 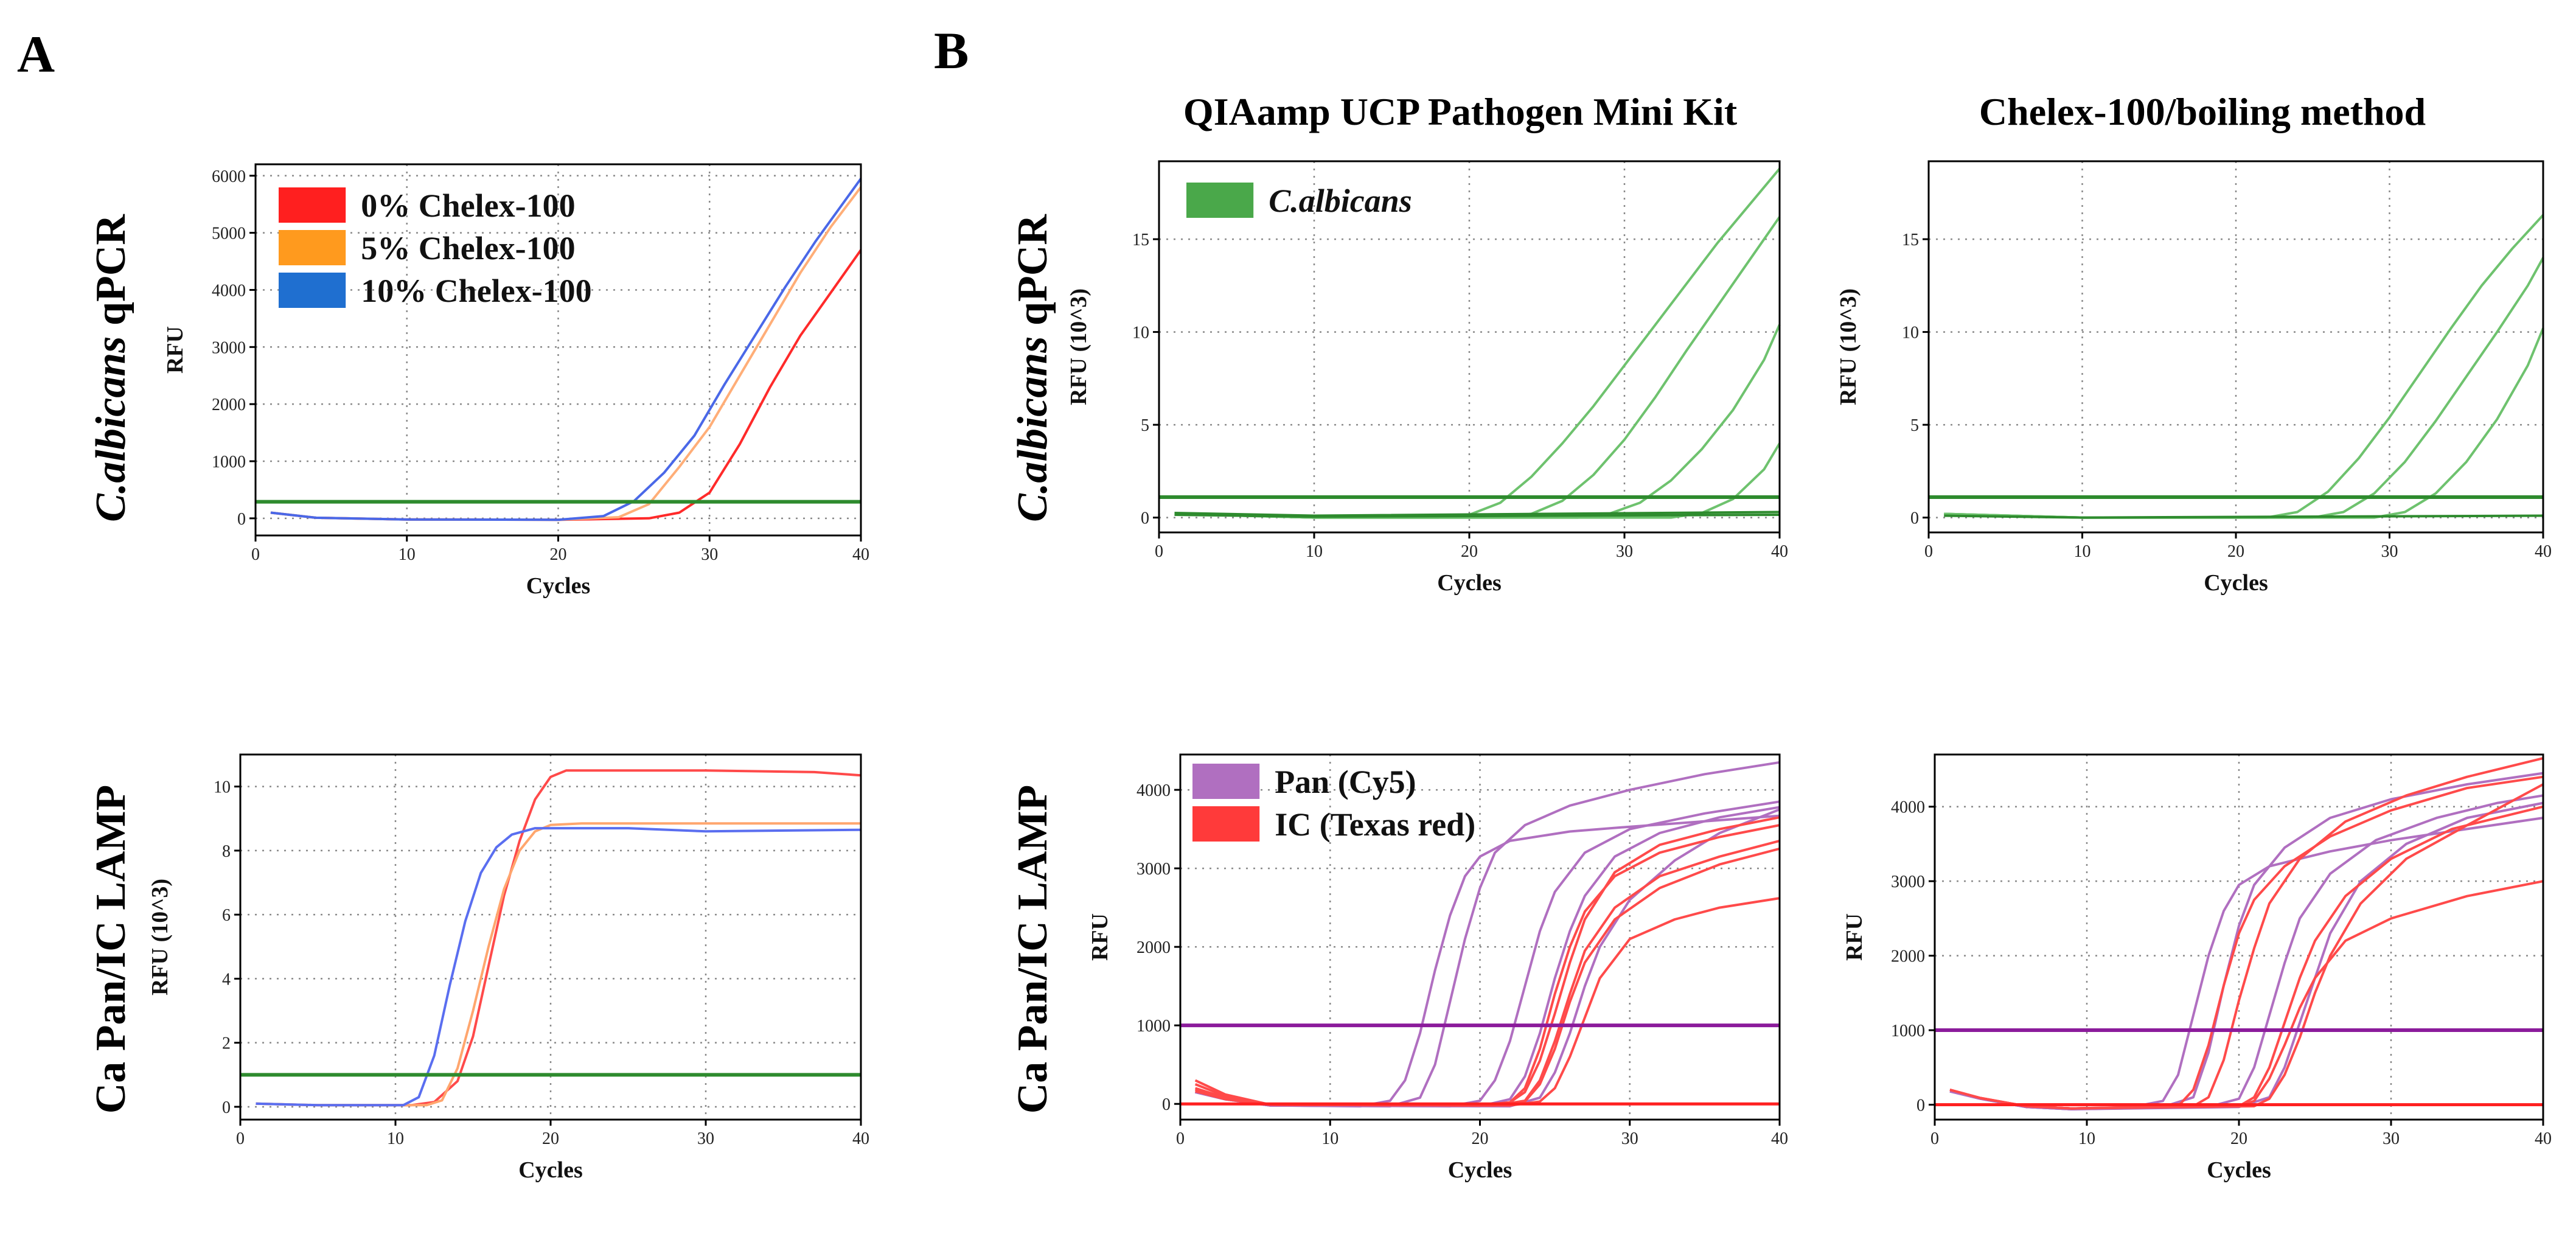 I want to click on y-tick-label: 4, so click(x=226, y=979).